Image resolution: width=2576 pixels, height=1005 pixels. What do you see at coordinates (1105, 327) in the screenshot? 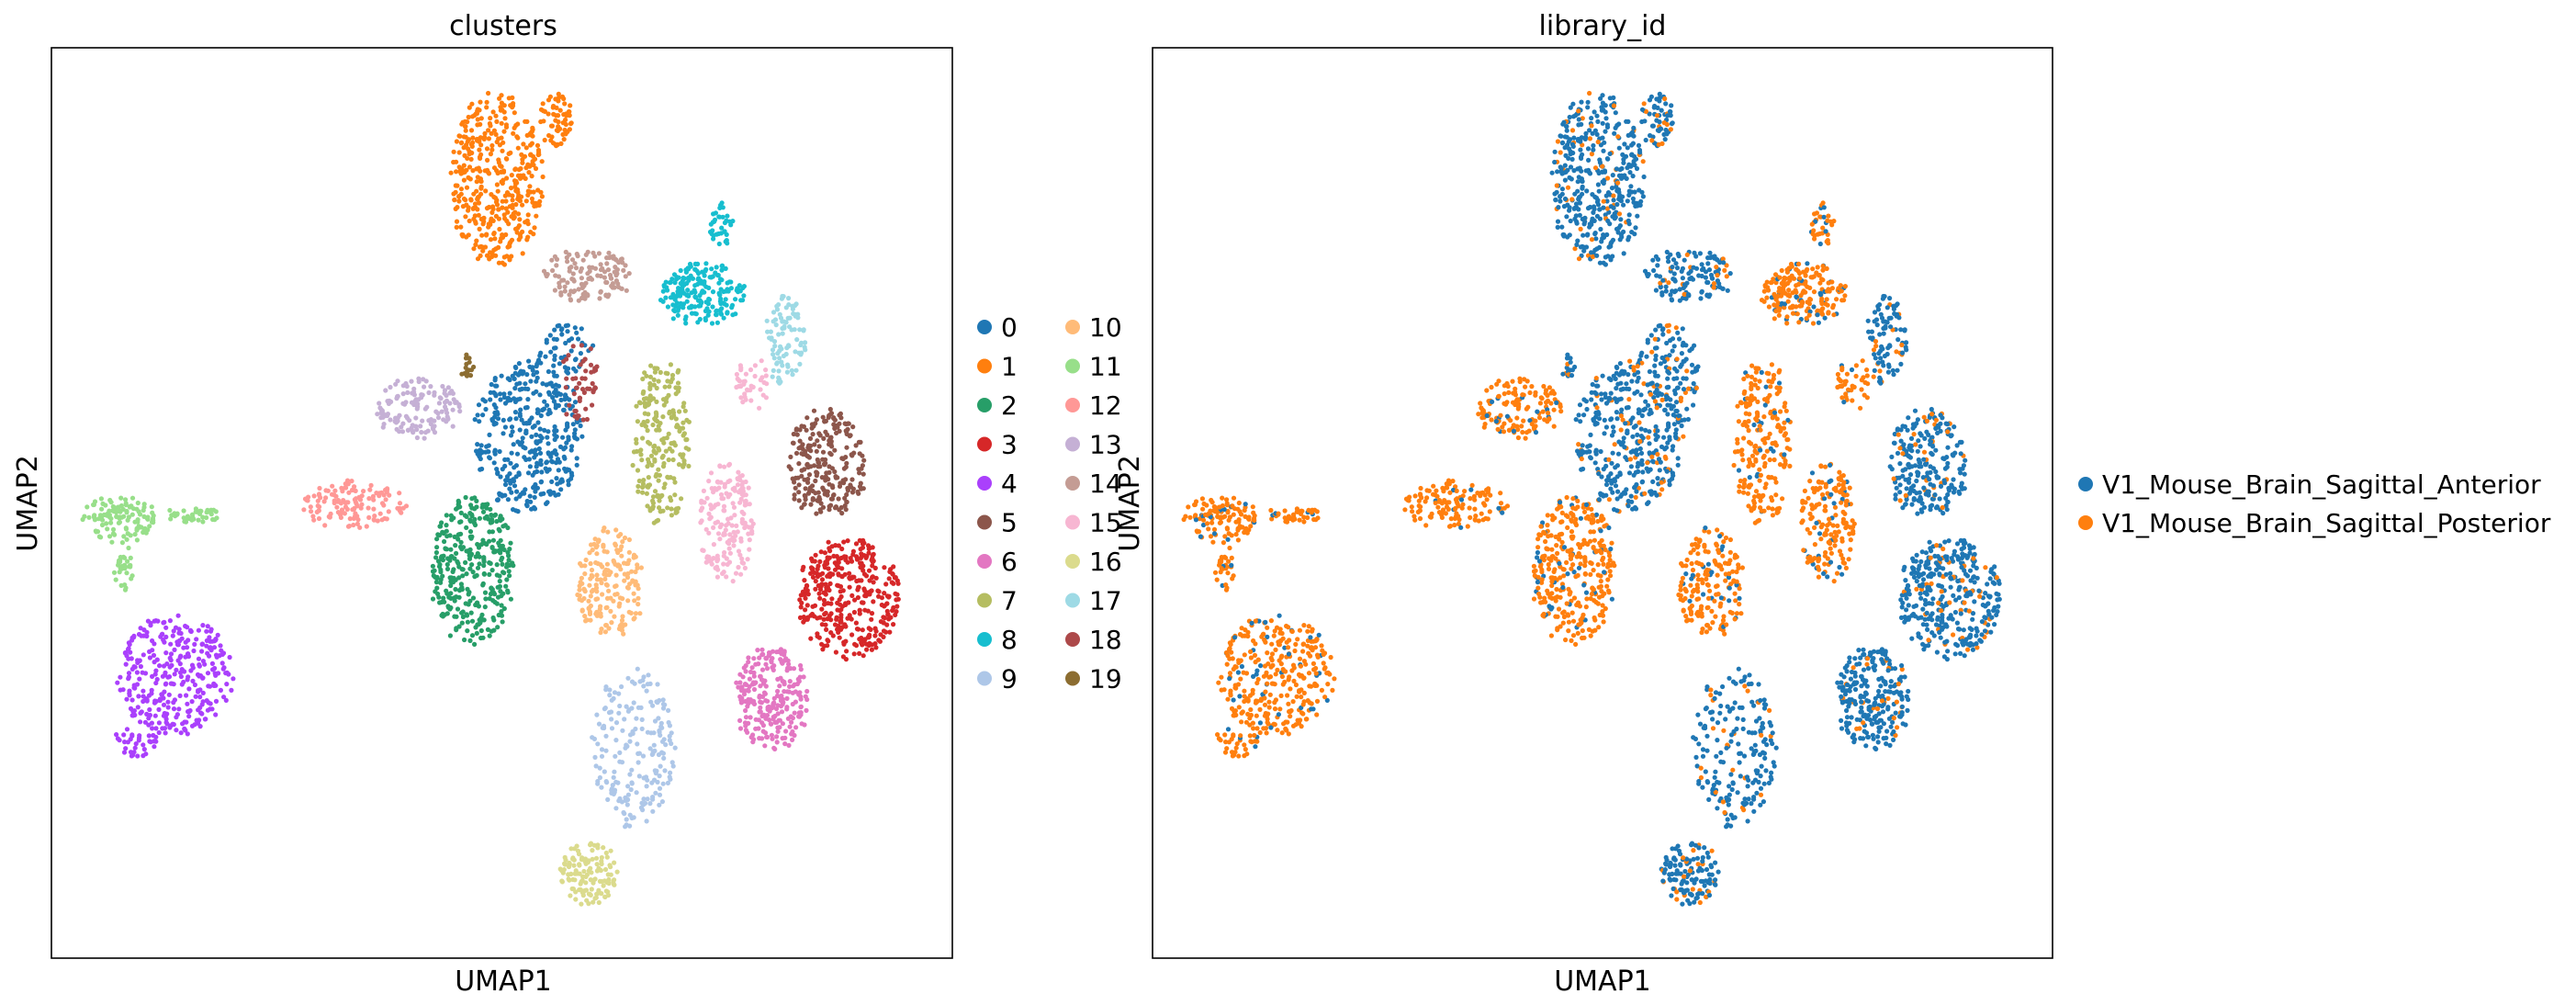
I see `clusters-legend-label: 10` at bounding box center [1105, 327].